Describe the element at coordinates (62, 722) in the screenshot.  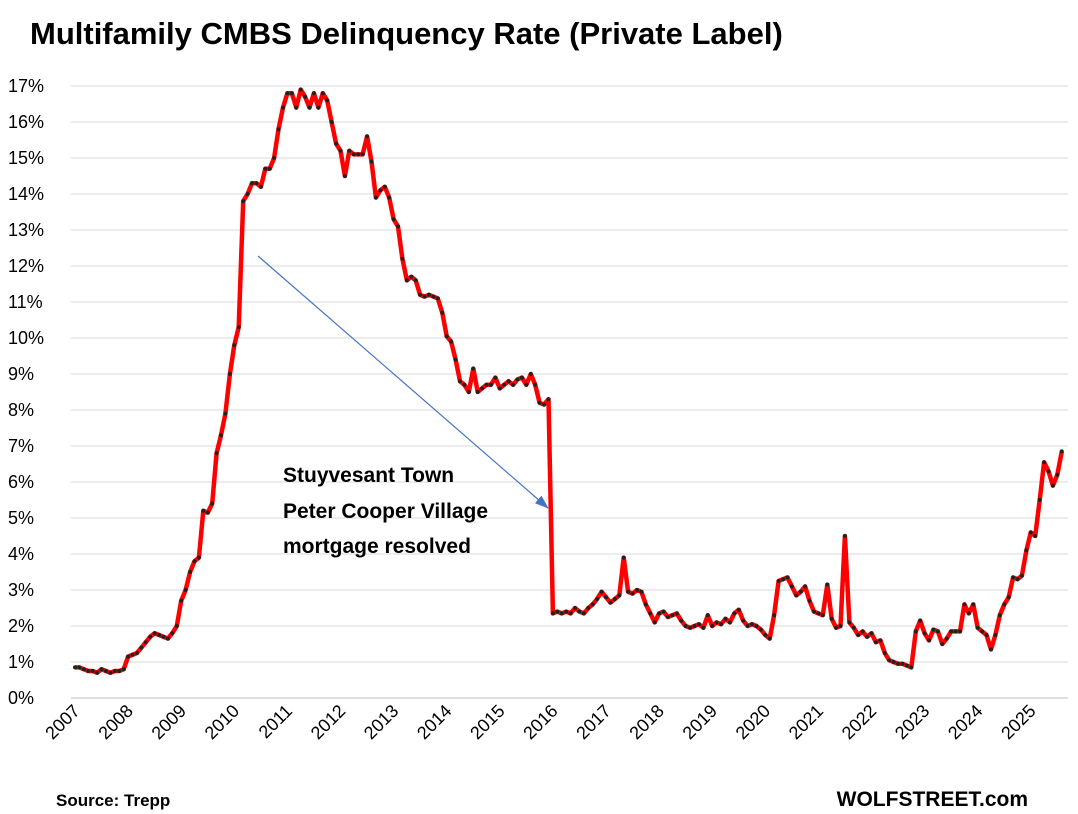
I see `x-tick-label: 2007` at that location.